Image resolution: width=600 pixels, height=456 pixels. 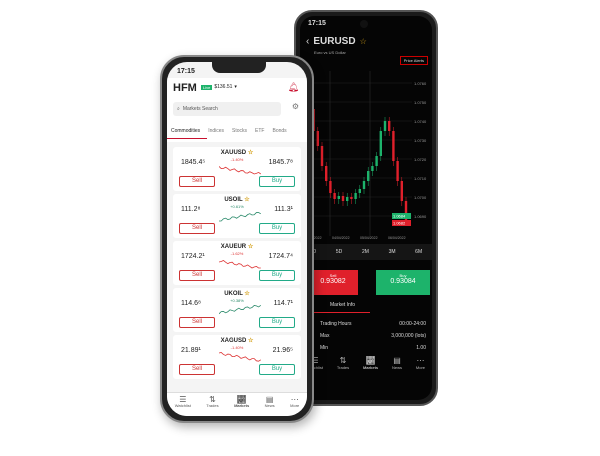 I want to click on buy-price: 1724.7⁴, so click(x=280, y=256).